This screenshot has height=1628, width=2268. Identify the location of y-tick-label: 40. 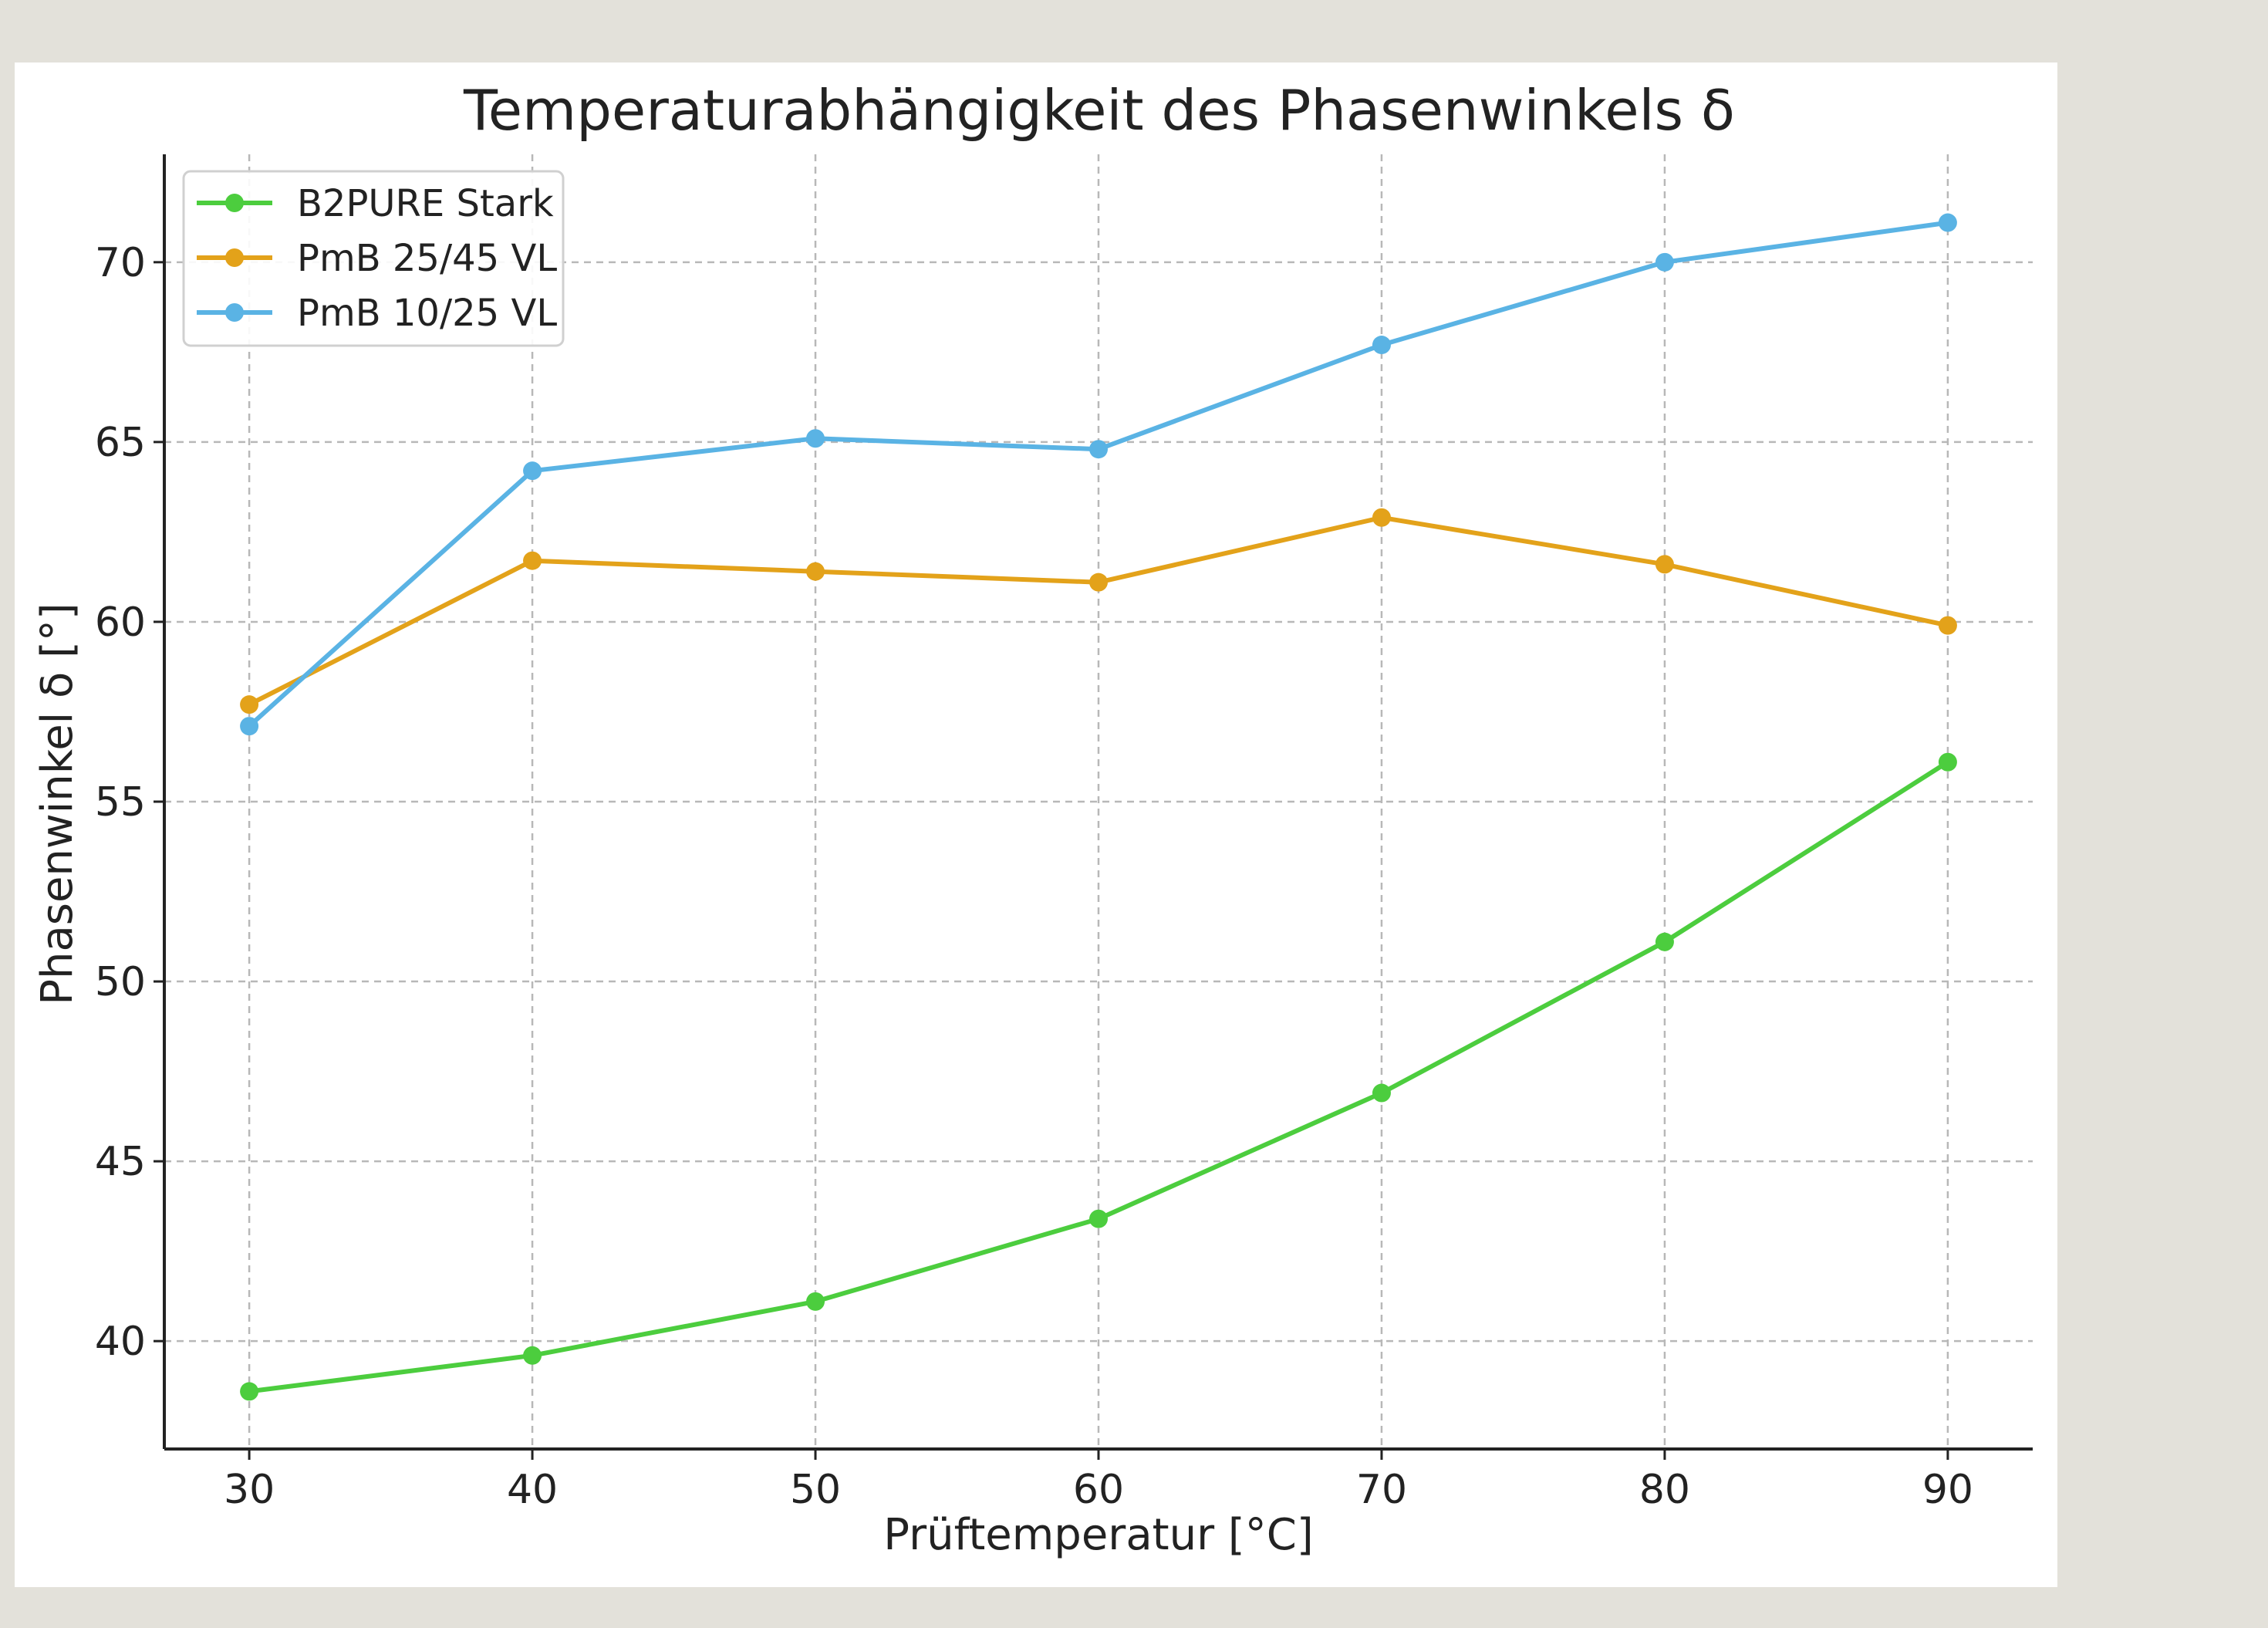
(120, 1342).